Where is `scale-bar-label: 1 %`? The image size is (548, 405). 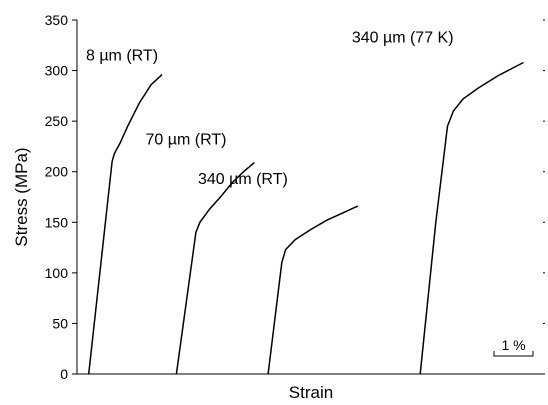 scale-bar-label: 1 % is located at coordinates (513, 345).